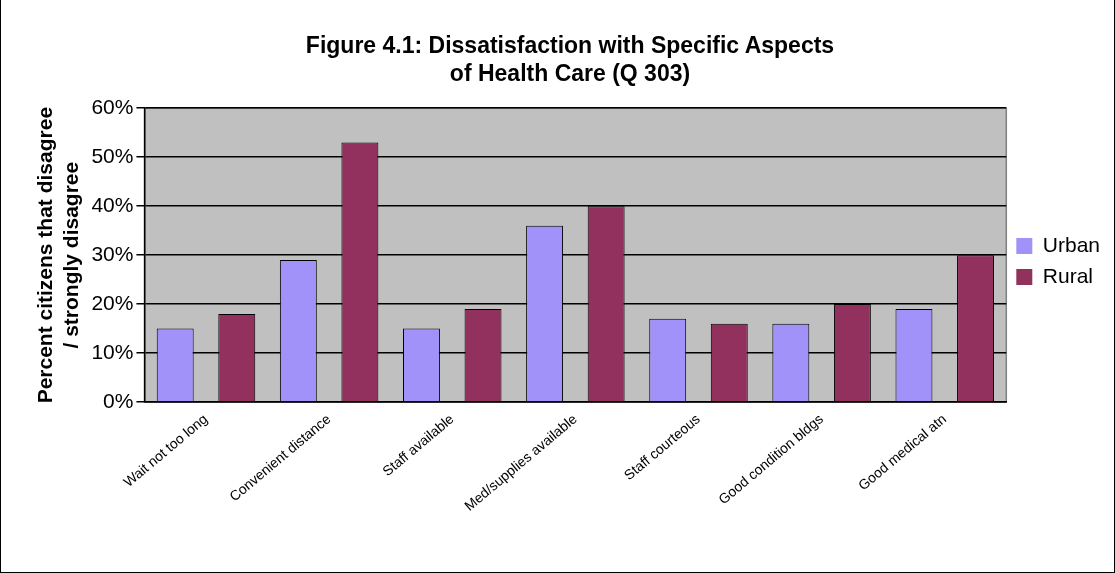 This screenshot has width=1115, height=573. I want to click on y-axis-title: Percent citizens that disagree / strongly disagree, so click(57, 255).